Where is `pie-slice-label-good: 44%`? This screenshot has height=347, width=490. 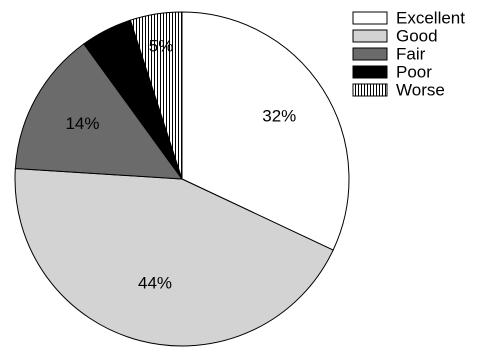
pie-slice-label-good: 44% is located at coordinates (155, 283).